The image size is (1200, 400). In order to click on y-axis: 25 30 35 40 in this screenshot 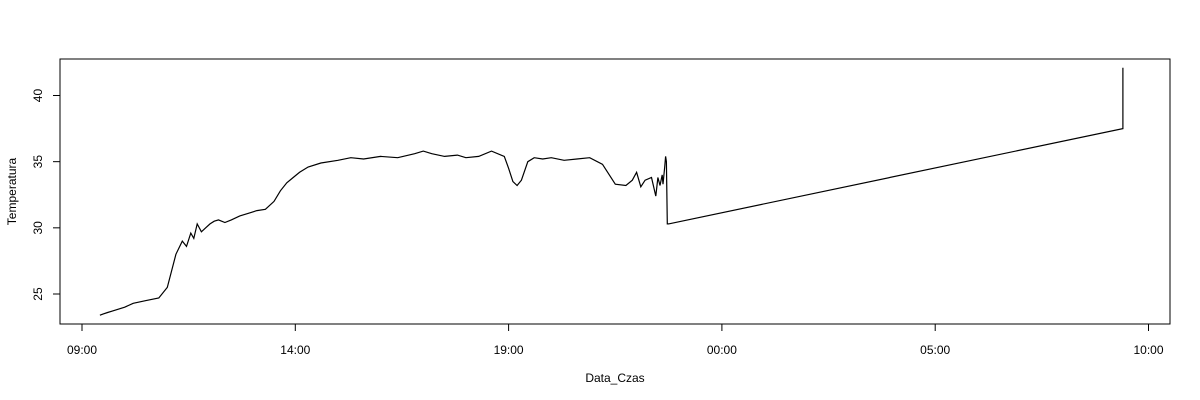, I will do `click(45, 195)`.